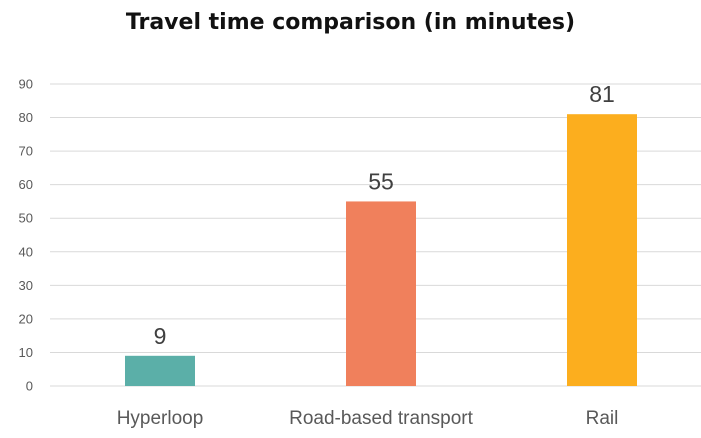  What do you see at coordinates (26, 318) in the screenshot?
I see `y-tick-label: 20` at bounding box center [26, 318].